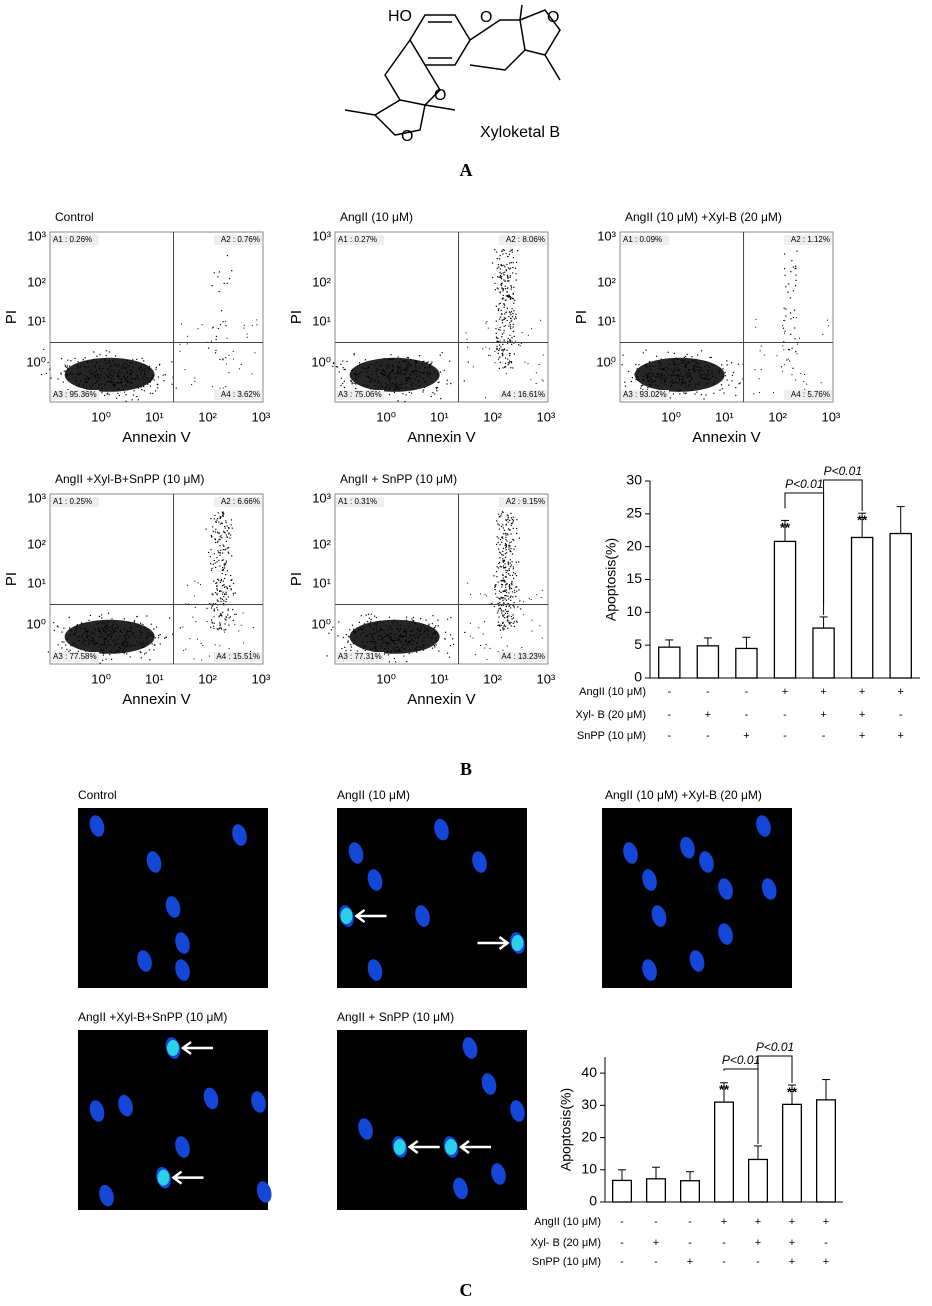 This screenshot has width=932, height=1306. I want to click on significance: **, so click(792, 1091).